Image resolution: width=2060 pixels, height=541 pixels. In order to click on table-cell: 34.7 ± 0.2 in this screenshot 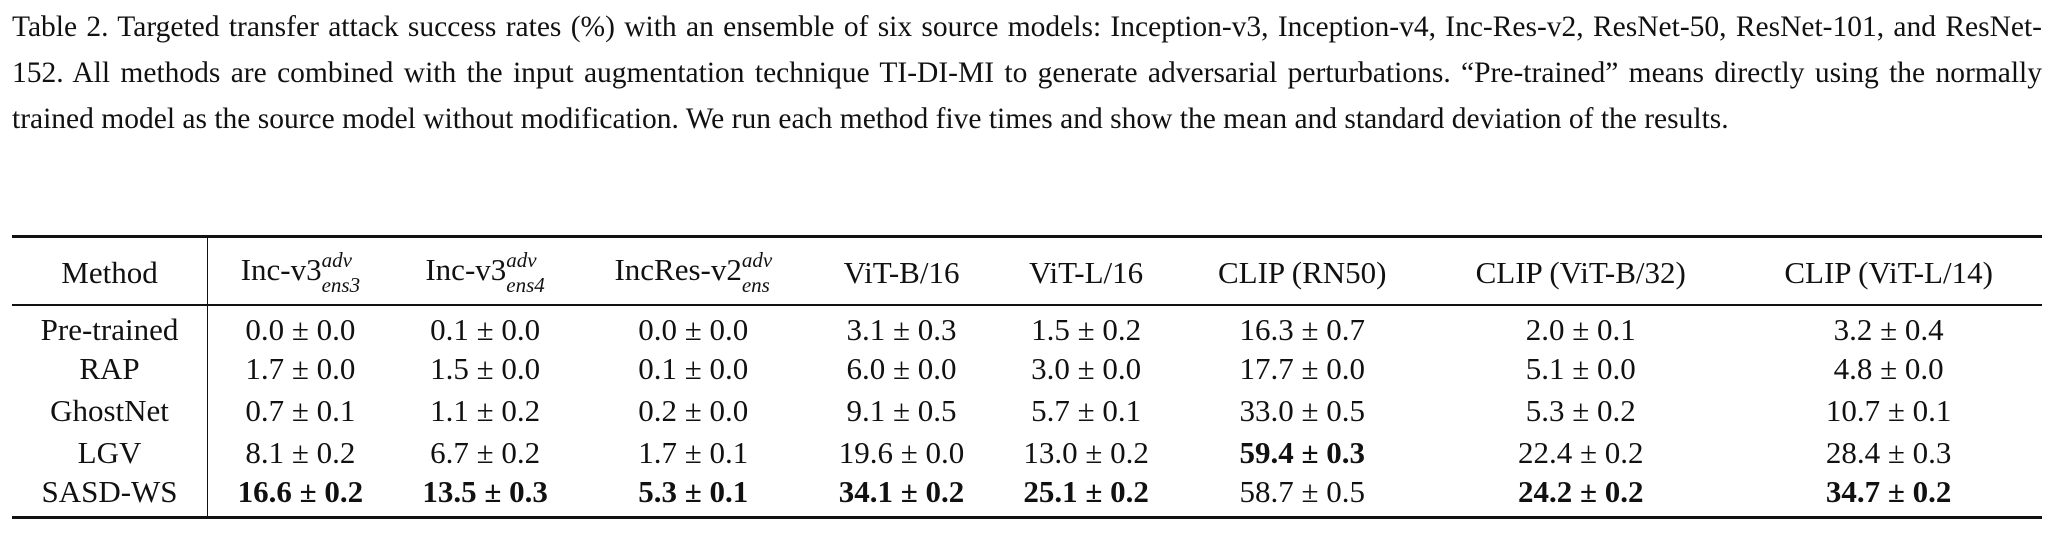, I will do `click(1888, 491)`.